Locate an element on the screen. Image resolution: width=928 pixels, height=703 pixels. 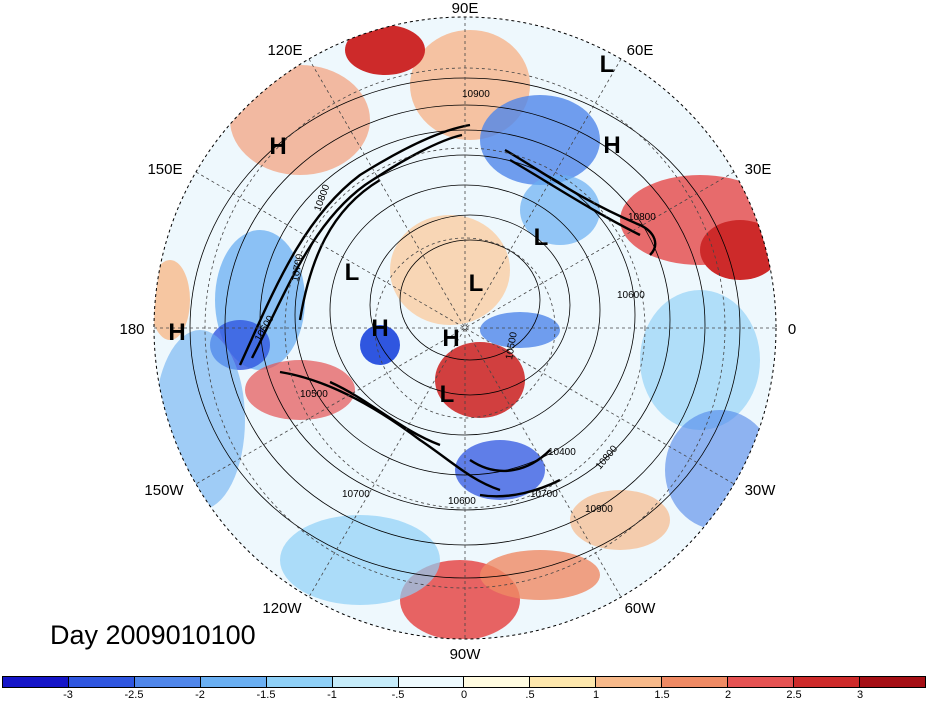
map-title: Day 2009010100 is located at coordinates (153, 635).